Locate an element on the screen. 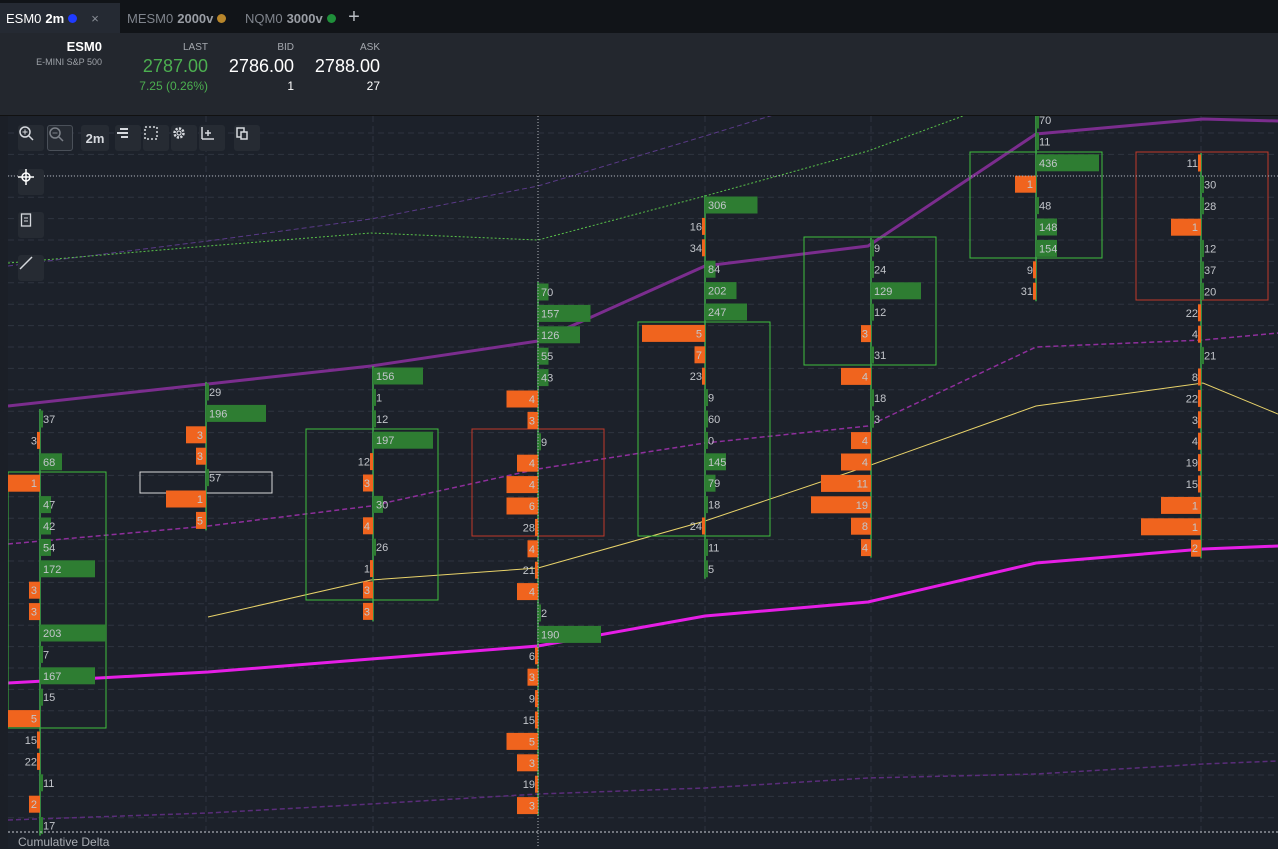 The image size is (1278, 849). tab-mesm0: MESM0 2000v is located at coordinates (179, 18).